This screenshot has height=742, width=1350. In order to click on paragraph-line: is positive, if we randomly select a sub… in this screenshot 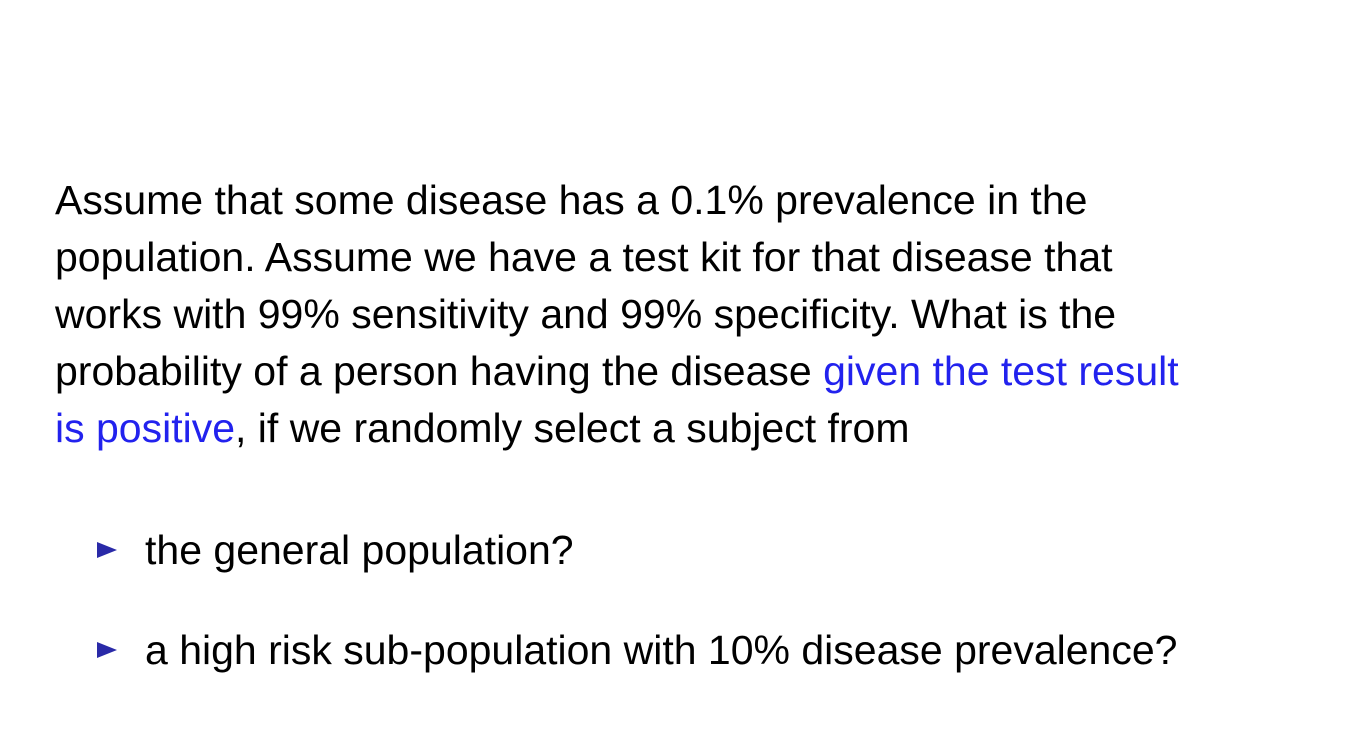, I will do `click(690, 428)`.